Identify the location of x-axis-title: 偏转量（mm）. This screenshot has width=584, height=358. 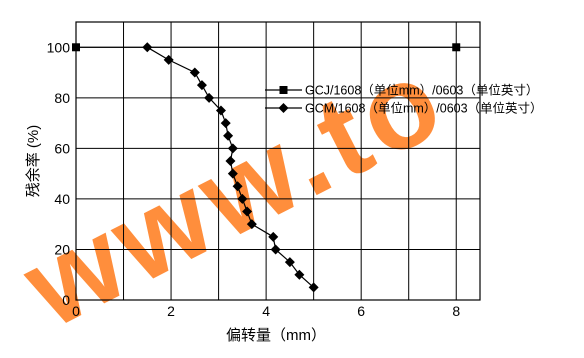
(276, 335).